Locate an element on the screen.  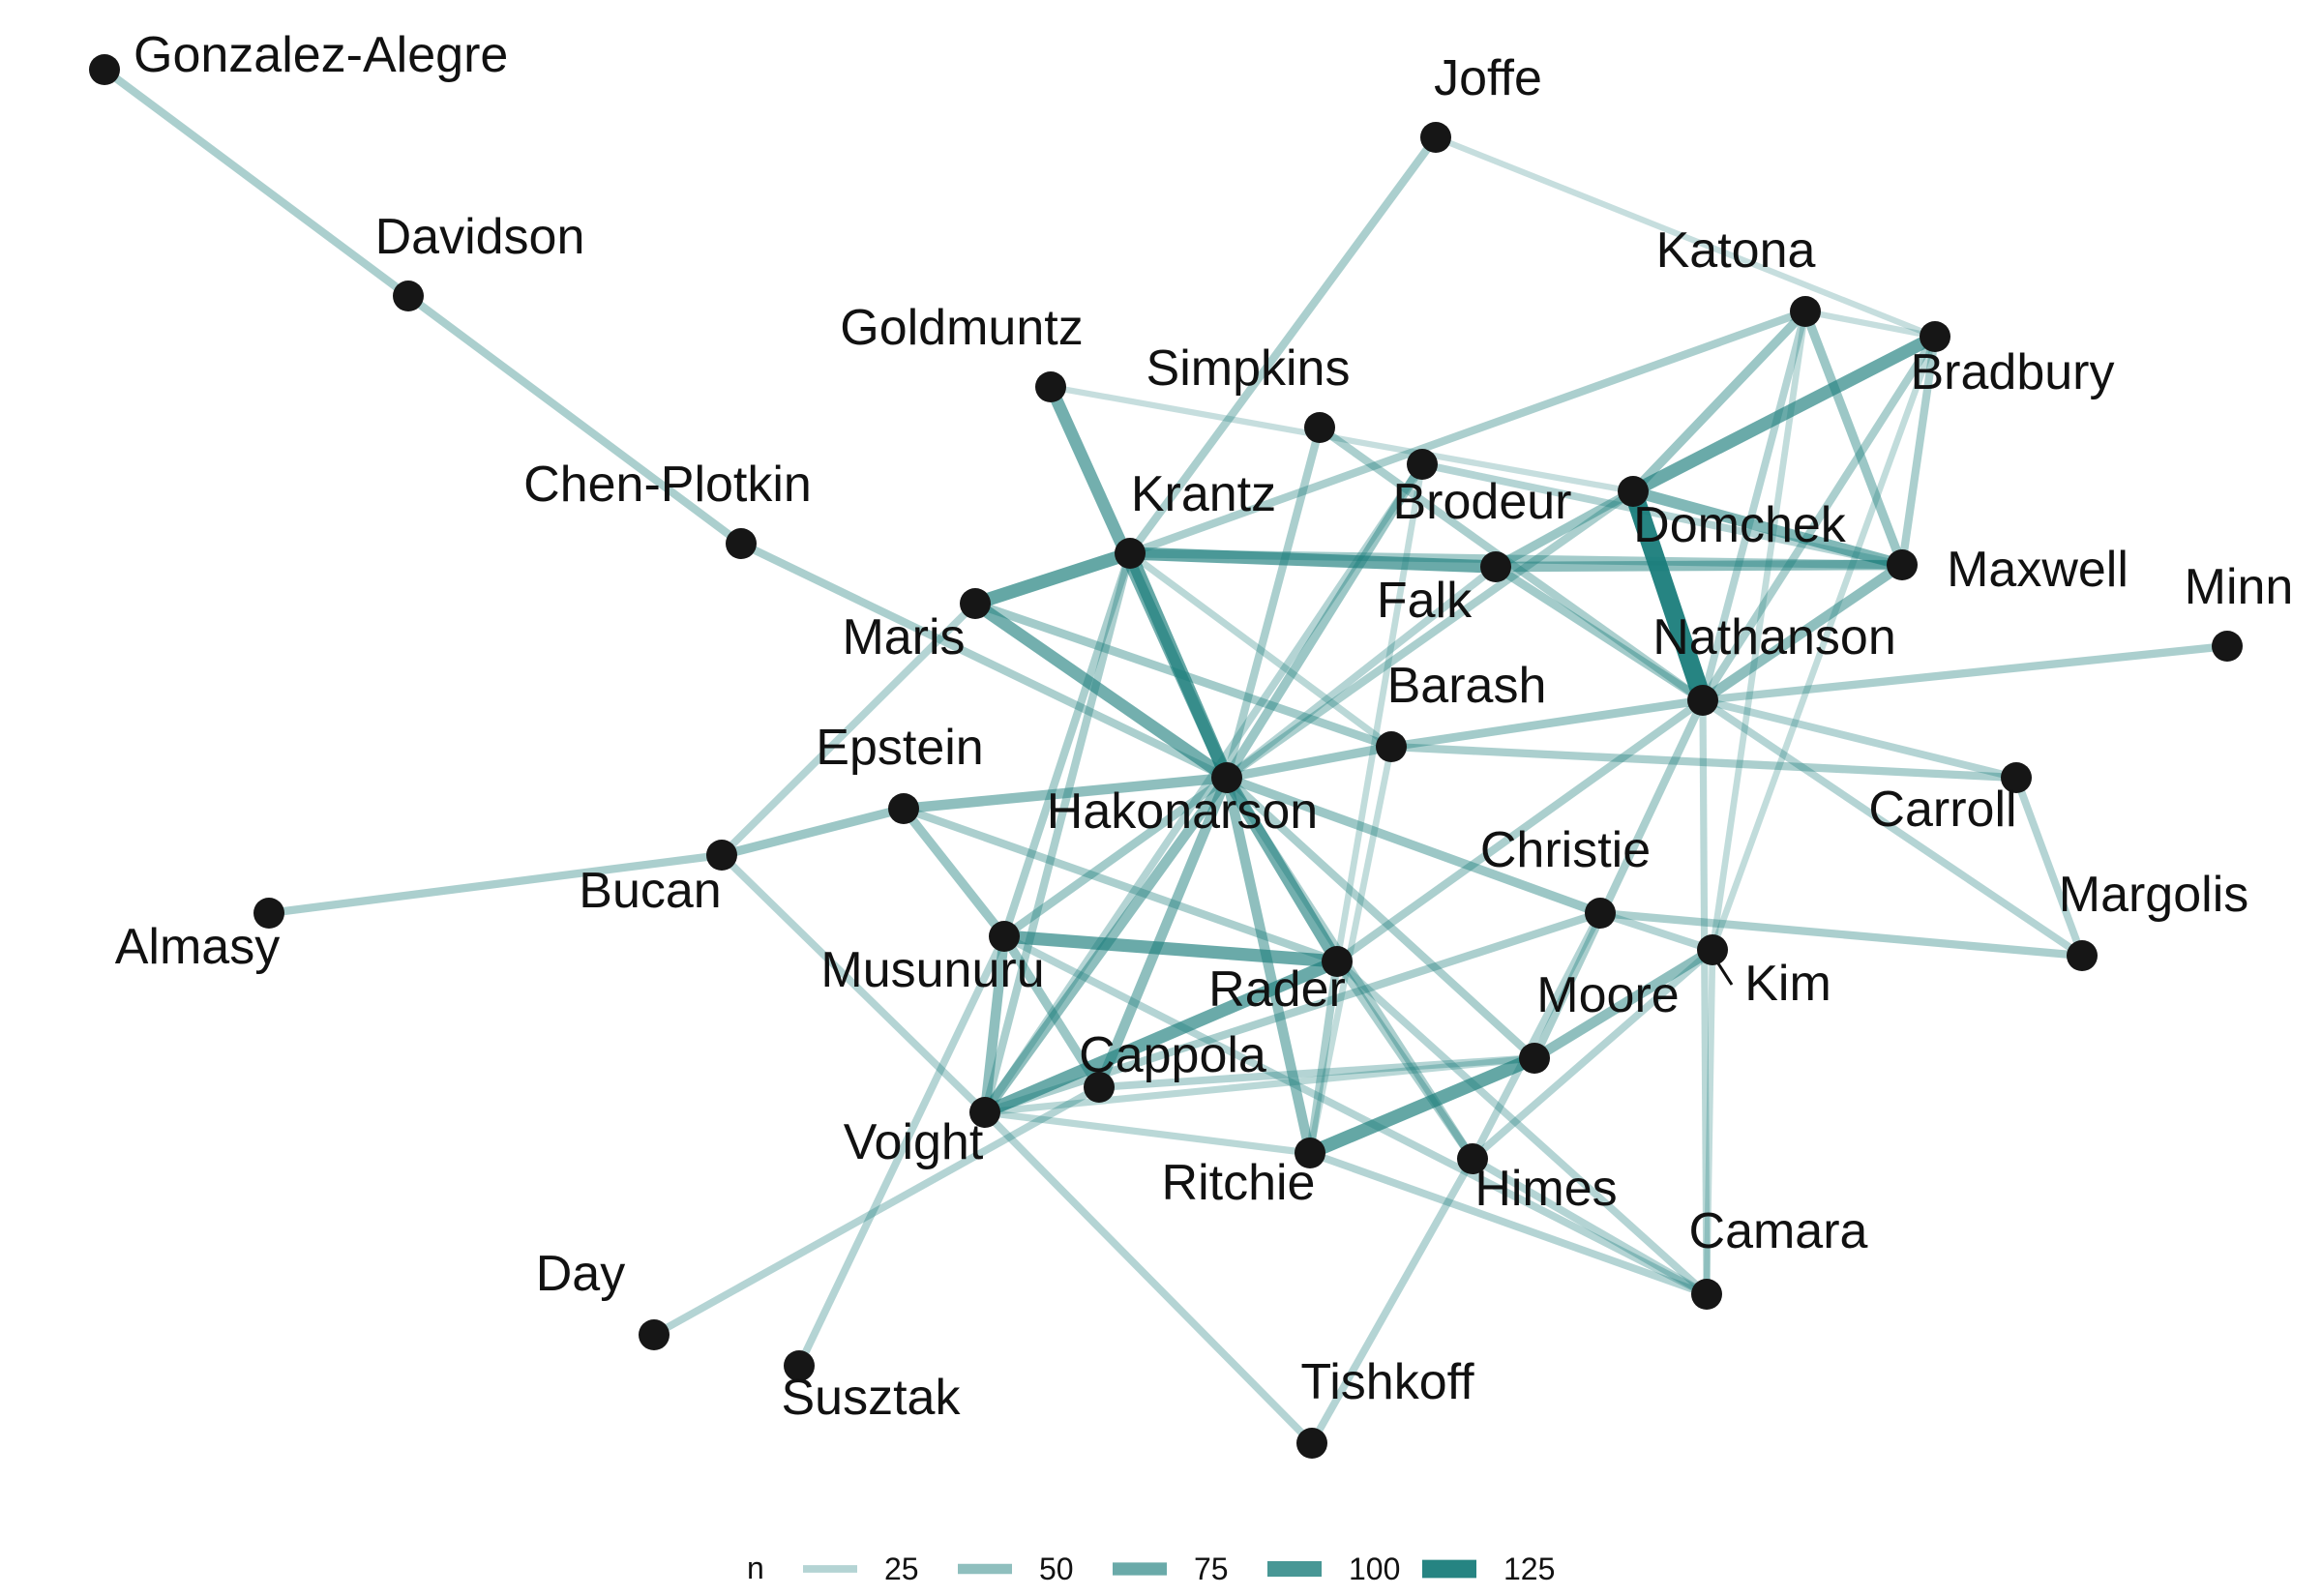
legend-entries: 25 50 75 100 125 is located at coordinates (1179, 1569).